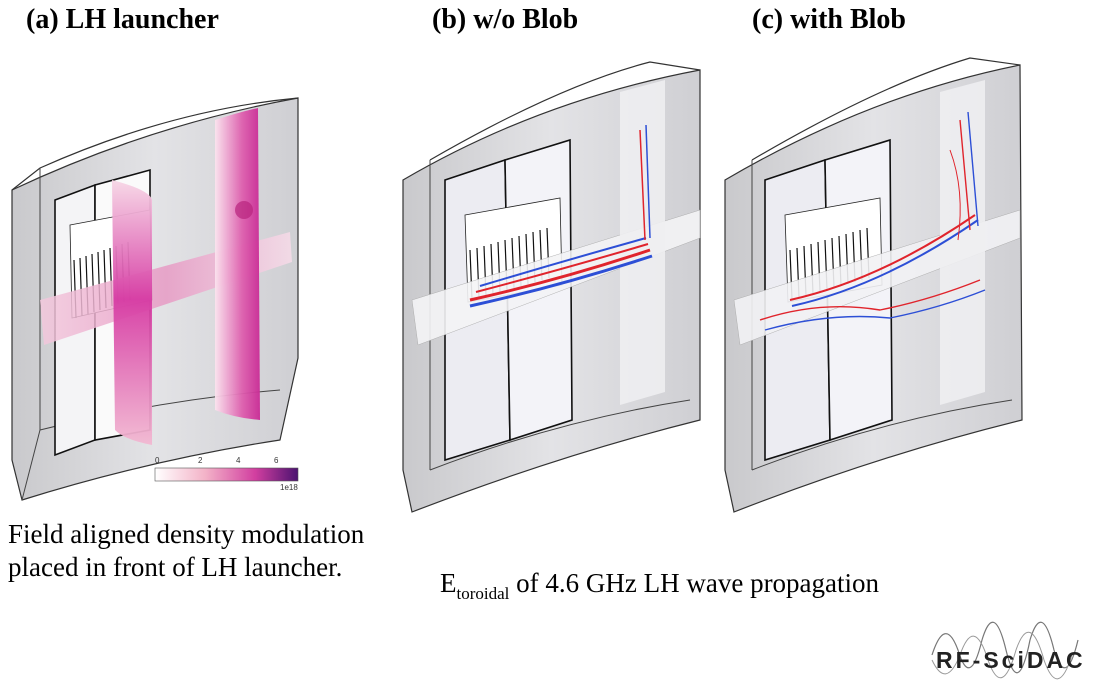  Describe the element at coordinates (694, 583) in the screenshot. I see `caption-rest: of 4.6 GHz LH wave propagation` at that location.